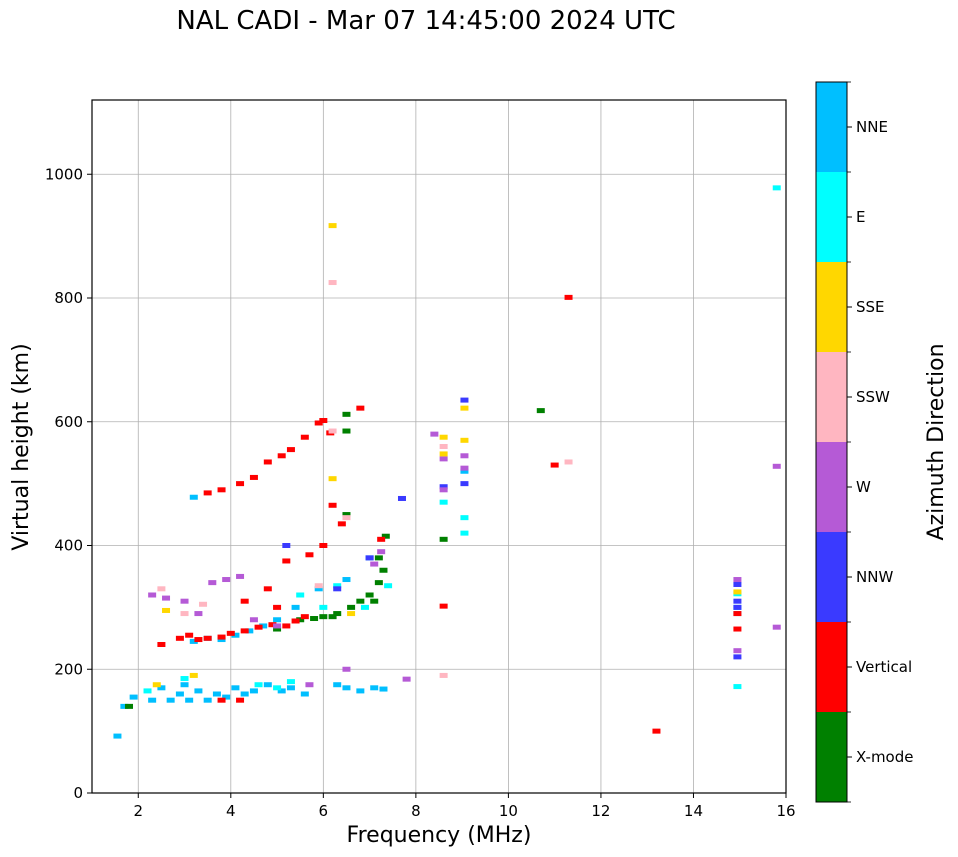 Image resolution: width=958 pixels, height=857 pixels. I want to click on x-tick-label: 8, so click(416, 811).